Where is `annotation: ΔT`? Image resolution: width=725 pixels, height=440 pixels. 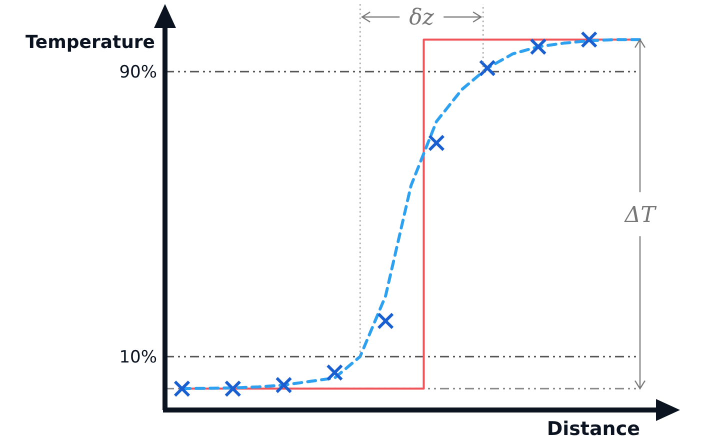
annotation: ΔT is located at coordinates (641, 215).